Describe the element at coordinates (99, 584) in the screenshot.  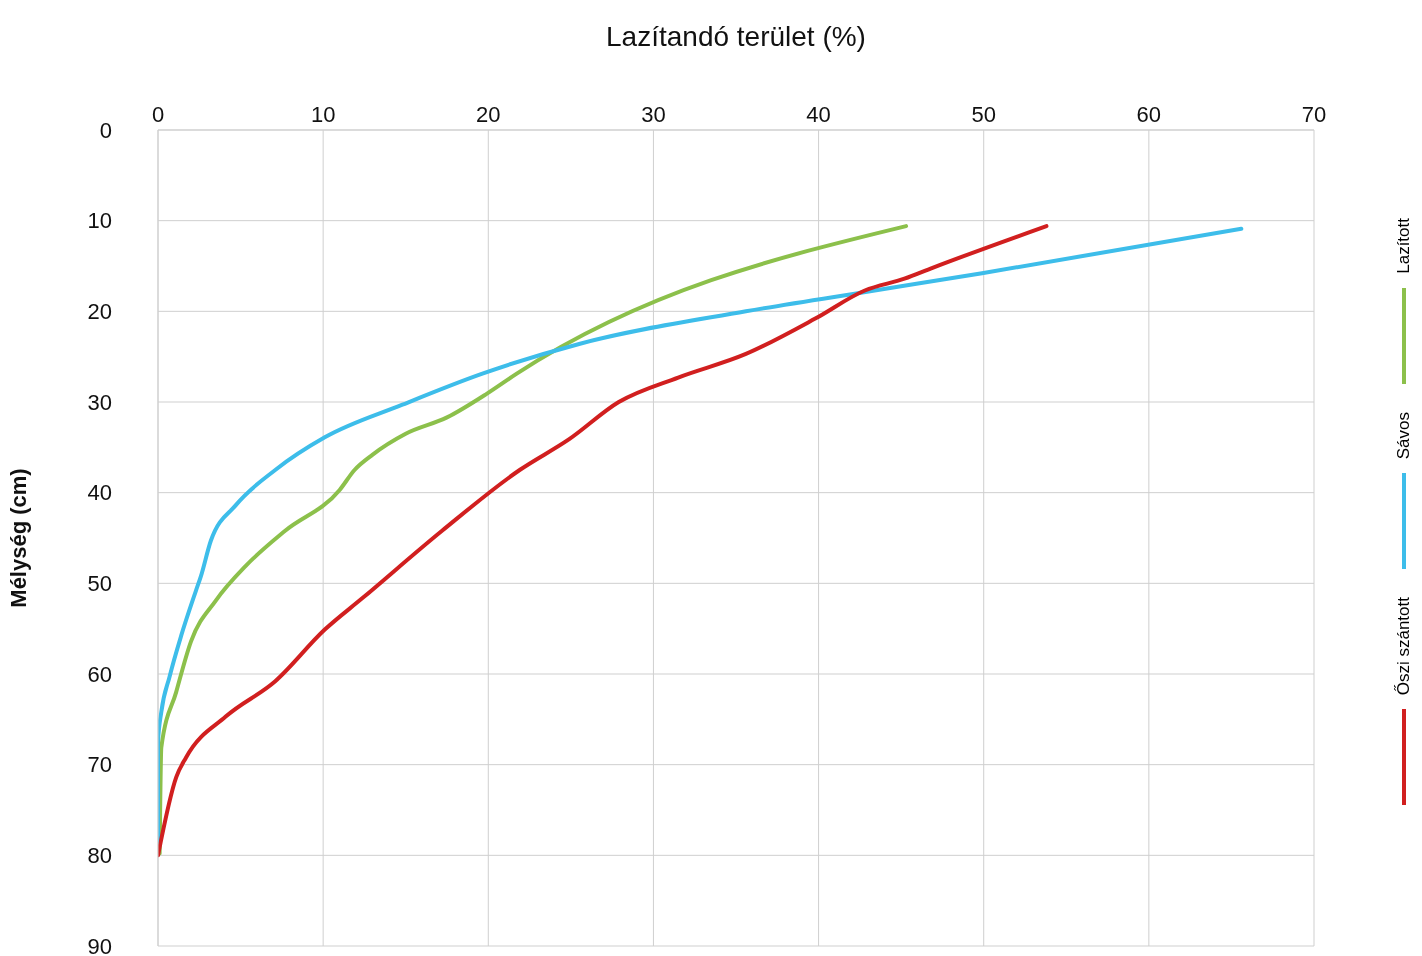
I see `y-tick-label: 50` at that location.